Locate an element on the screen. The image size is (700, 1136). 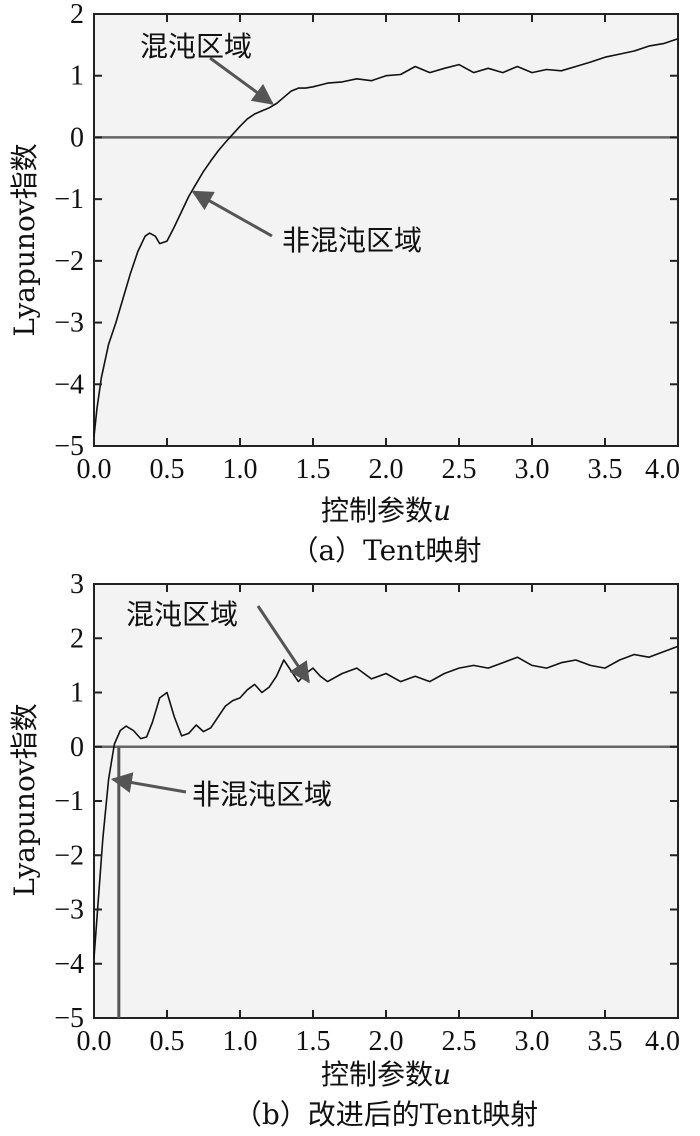
caption-a: （a）Tent映射 is located at coordinates (385, 550).